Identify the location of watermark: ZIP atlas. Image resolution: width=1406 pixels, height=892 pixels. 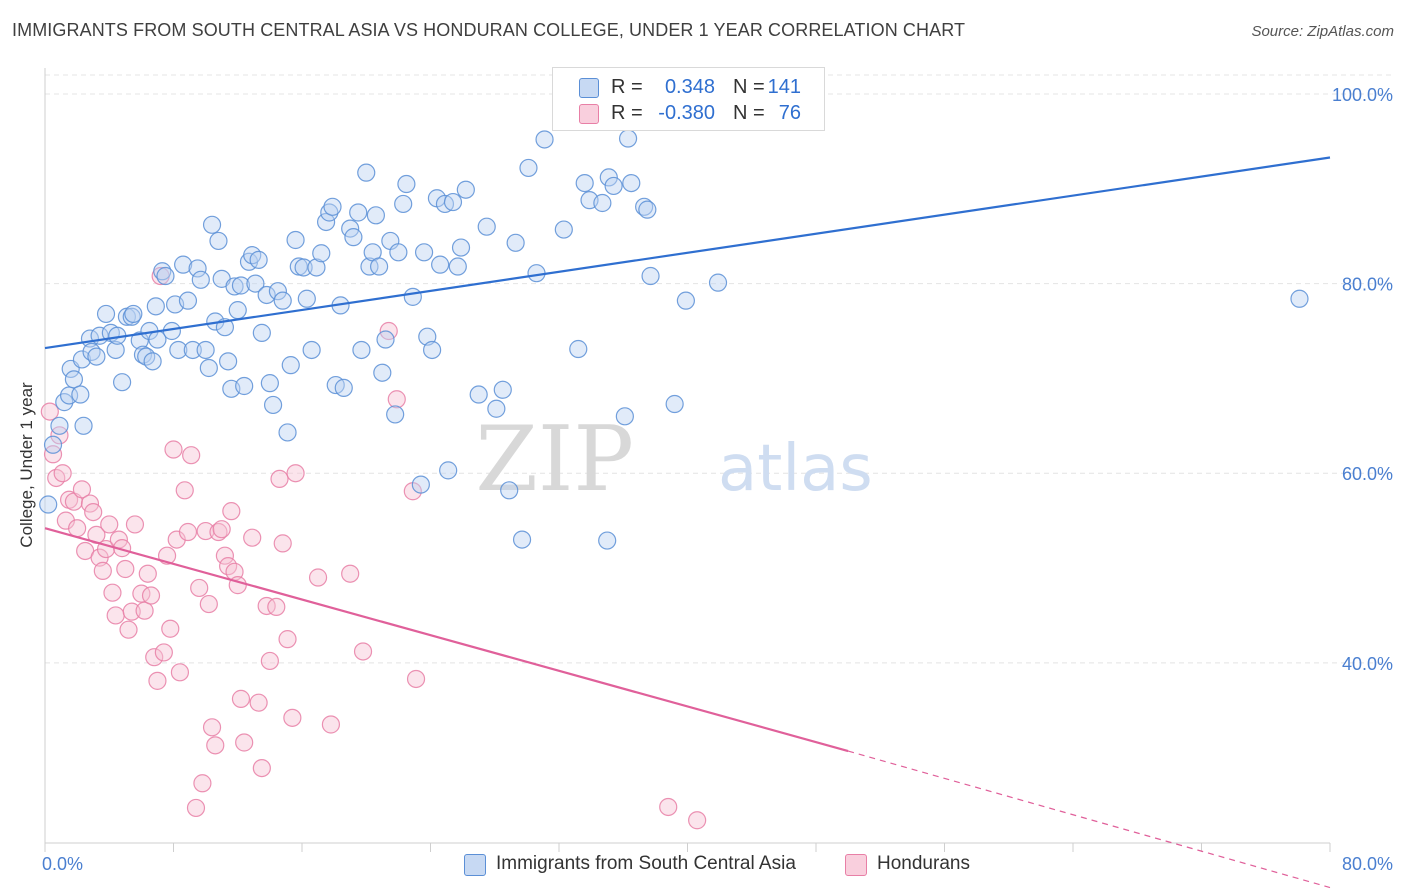
(673, 459).